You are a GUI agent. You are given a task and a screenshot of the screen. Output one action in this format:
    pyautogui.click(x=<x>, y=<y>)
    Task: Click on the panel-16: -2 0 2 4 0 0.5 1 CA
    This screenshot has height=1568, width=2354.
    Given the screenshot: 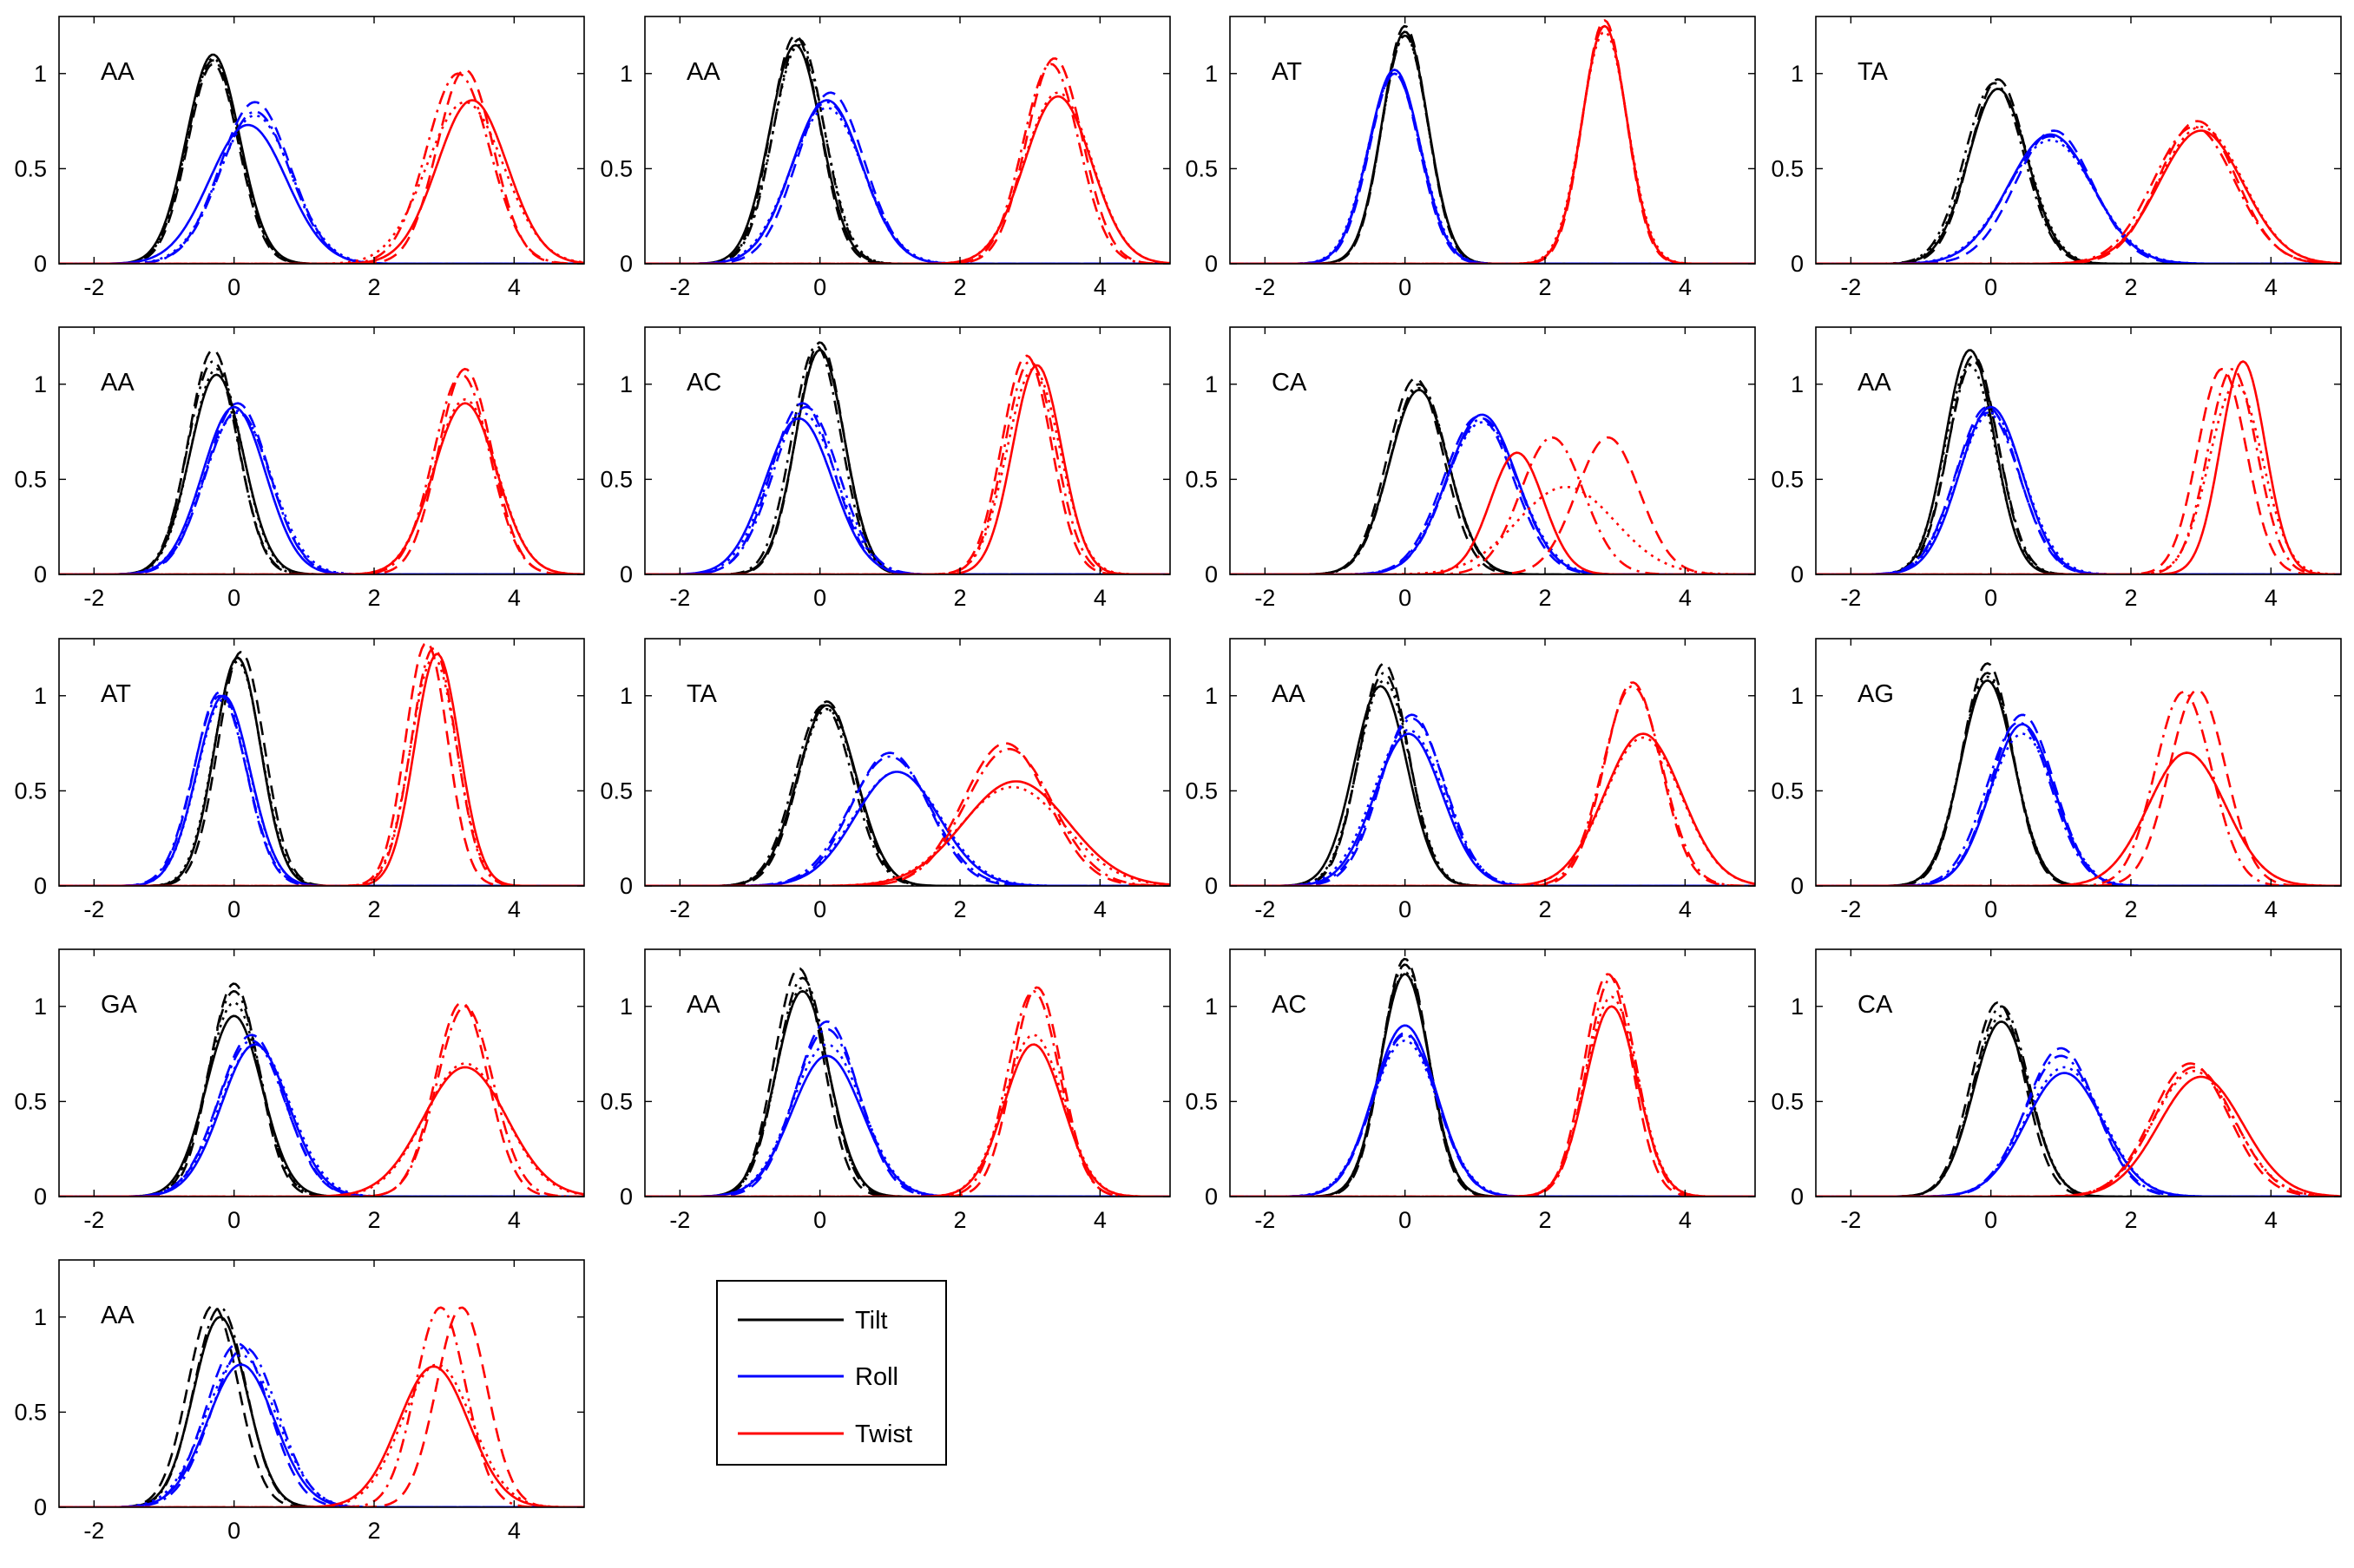 What is the action you would take?
    pyautogui.click(x=2057, y=1090)
    